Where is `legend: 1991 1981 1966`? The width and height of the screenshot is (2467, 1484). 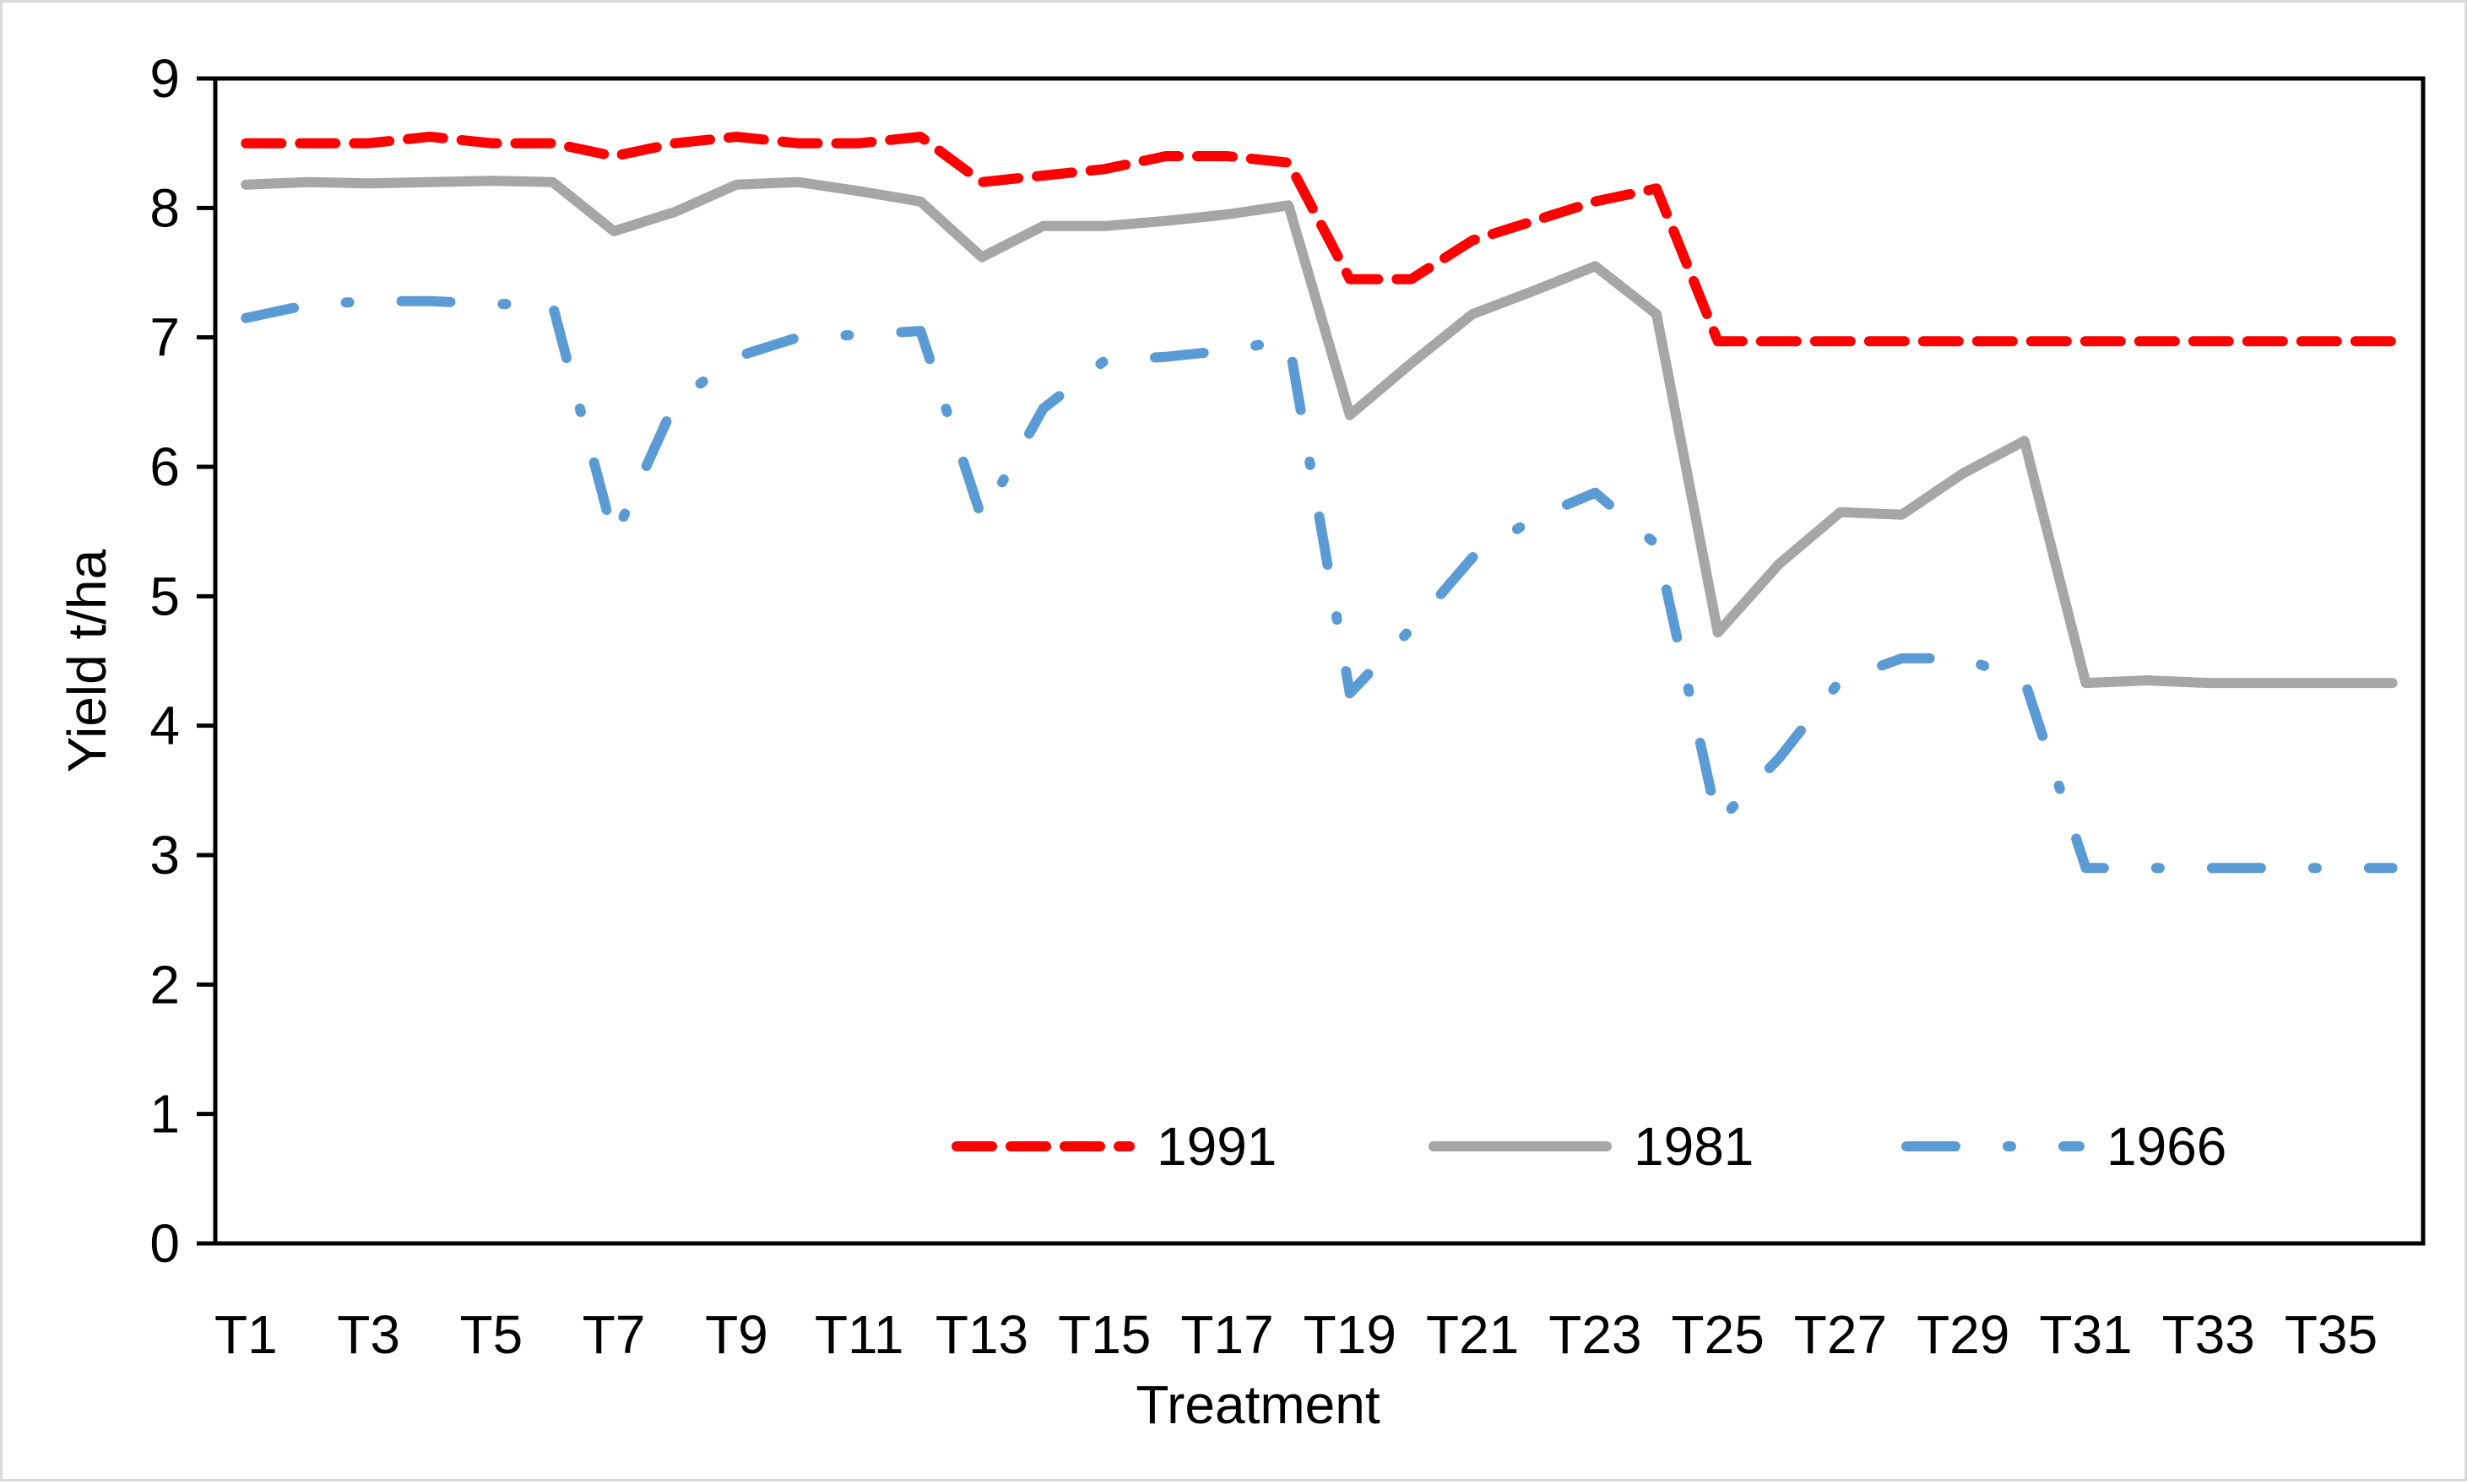 legend: 1991 1981 1966 is located at coordinates (1589, 1146).